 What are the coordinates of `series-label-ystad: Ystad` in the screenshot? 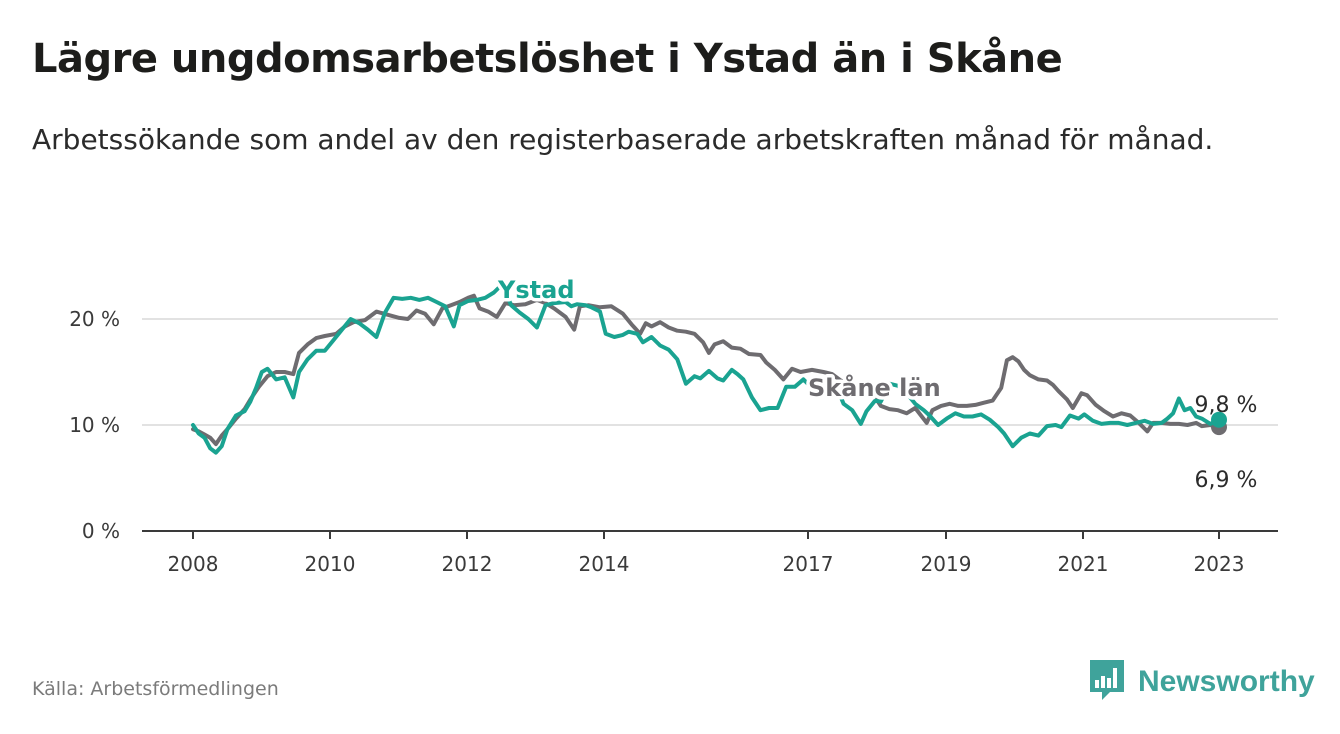 It's located at (536, 290).